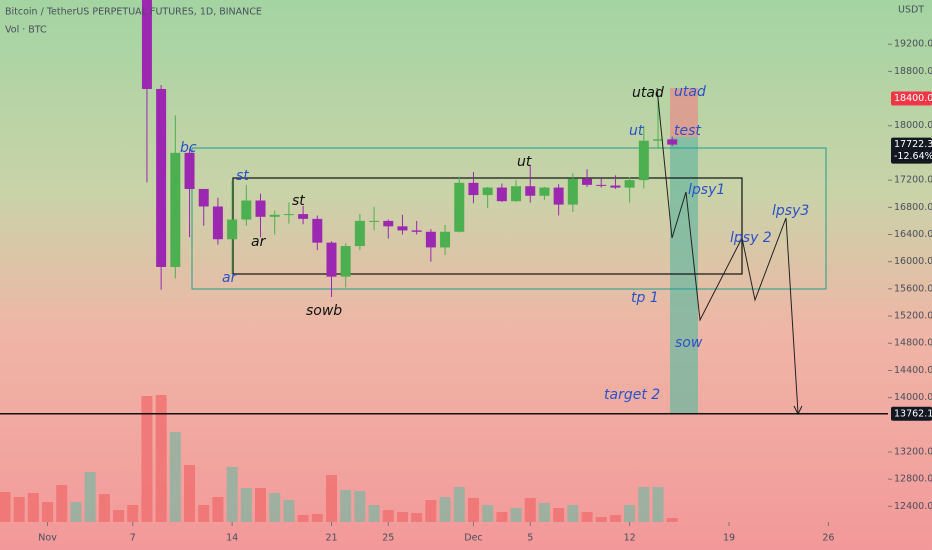  Describe the element at coordinates (913, 180) in the screenshot. I see `y-tick-label: 17200.0` at that location.